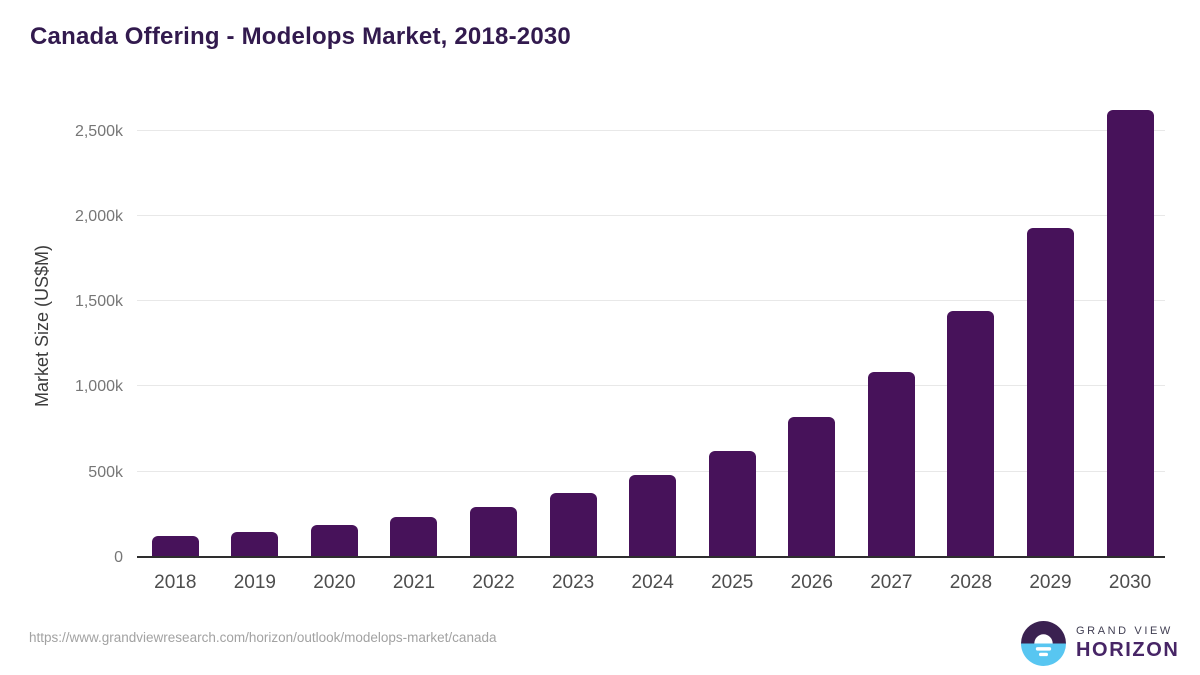 This screenshot has height=675, width=1200. What do you see at coordinates (651, 301) in the screenshot?
I see `gridline-1,500k` at bounding box center [651, 301].